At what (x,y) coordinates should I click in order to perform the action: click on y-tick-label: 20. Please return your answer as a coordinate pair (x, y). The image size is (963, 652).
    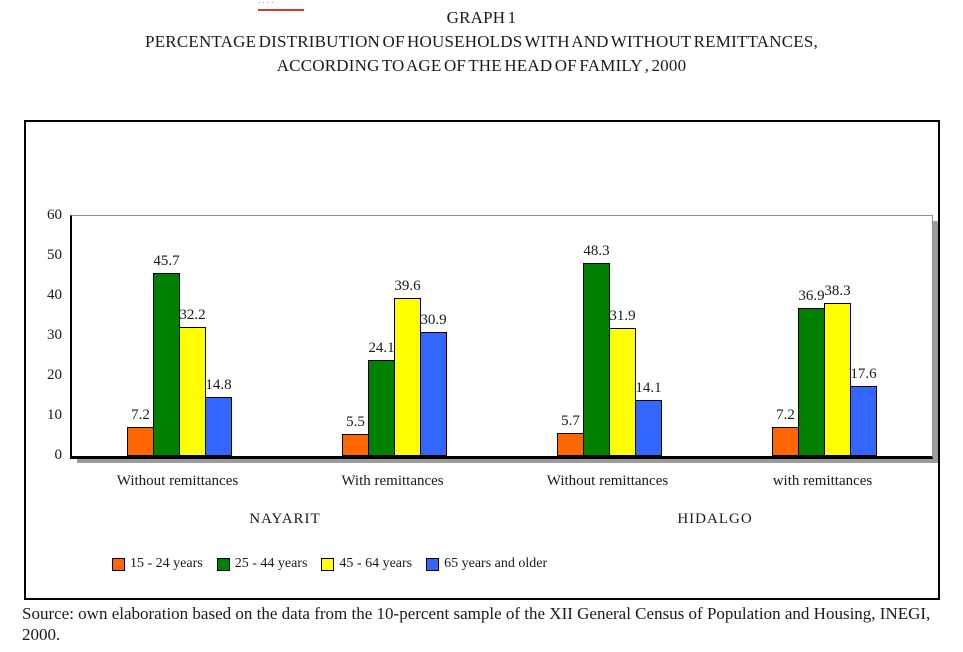
    Looking at the image, I should click on (54, 375).